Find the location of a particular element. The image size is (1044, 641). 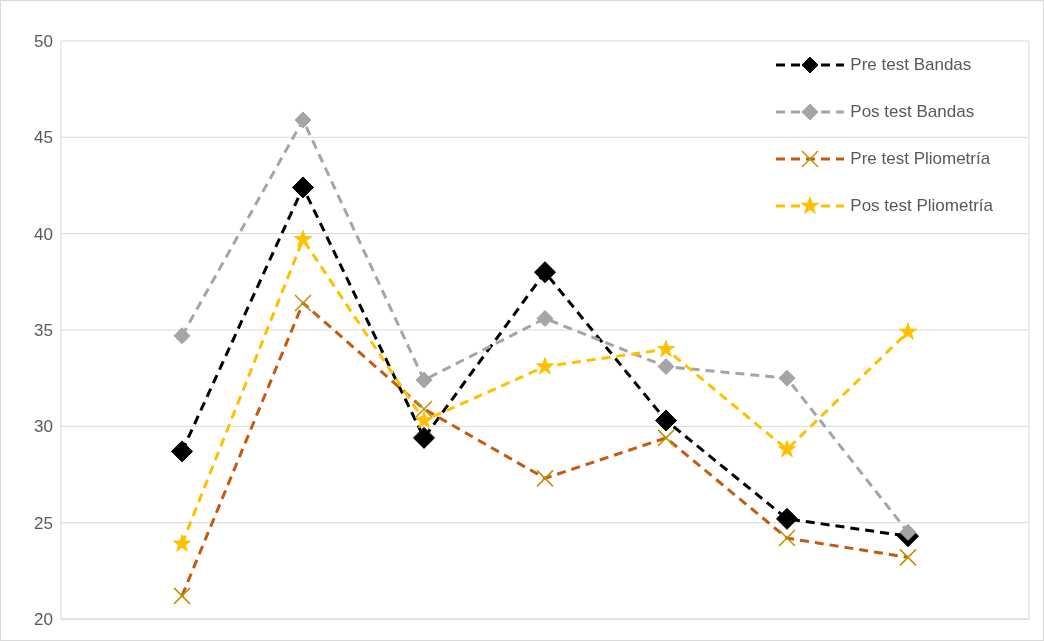

y-tick-label: 30 is located at coordinates (43, 427).